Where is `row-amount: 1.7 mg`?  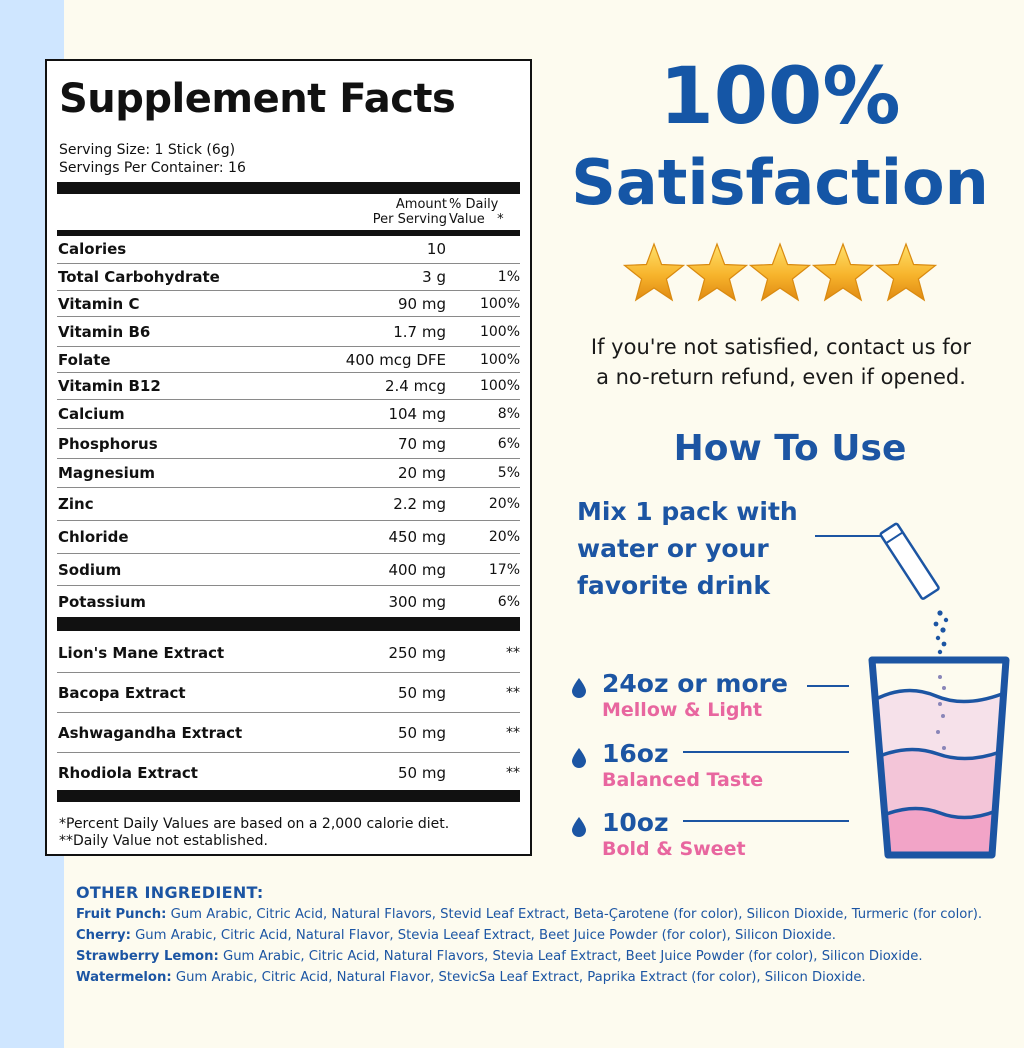 row-amount: 1.7 mg is located at coordinates (419, 332).